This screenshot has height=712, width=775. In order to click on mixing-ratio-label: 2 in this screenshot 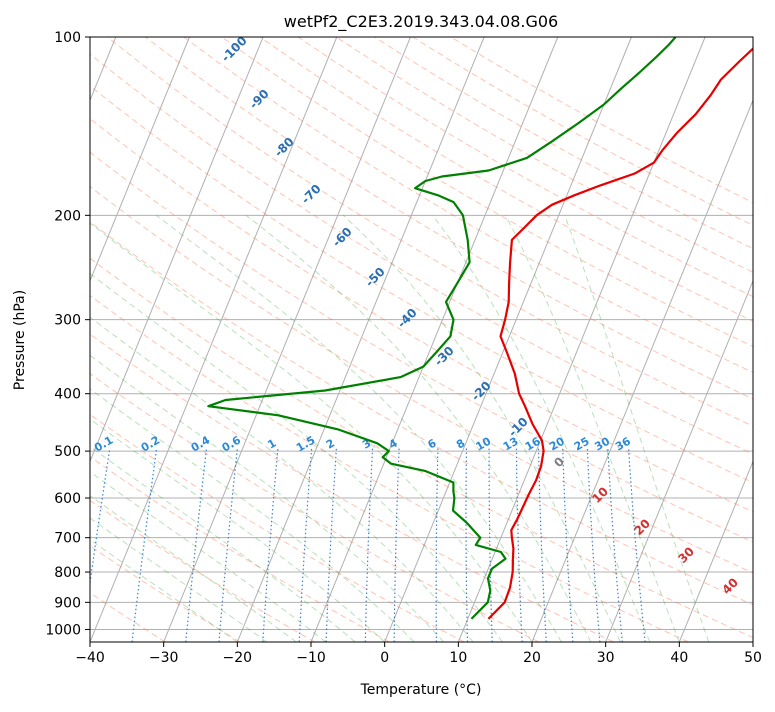, I will do `click(330, 444)`.